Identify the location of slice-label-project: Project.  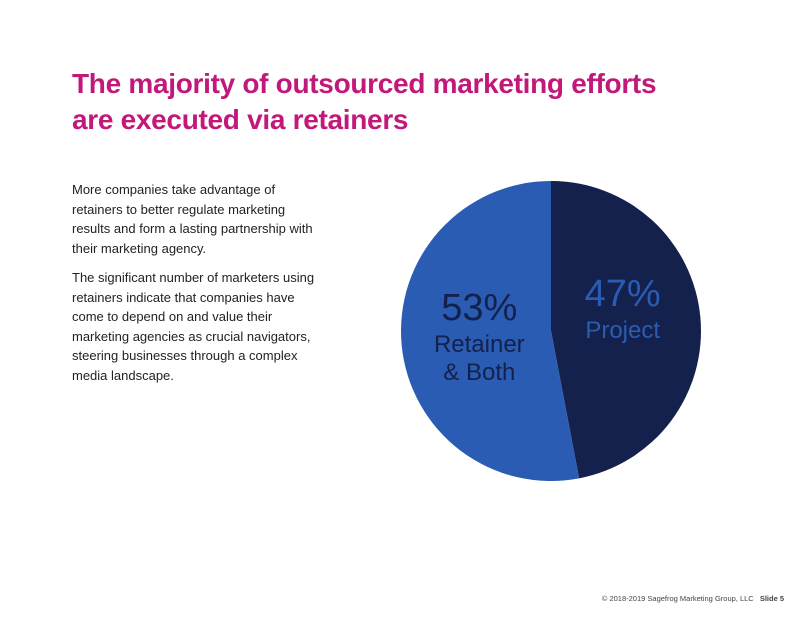
(622, 330).